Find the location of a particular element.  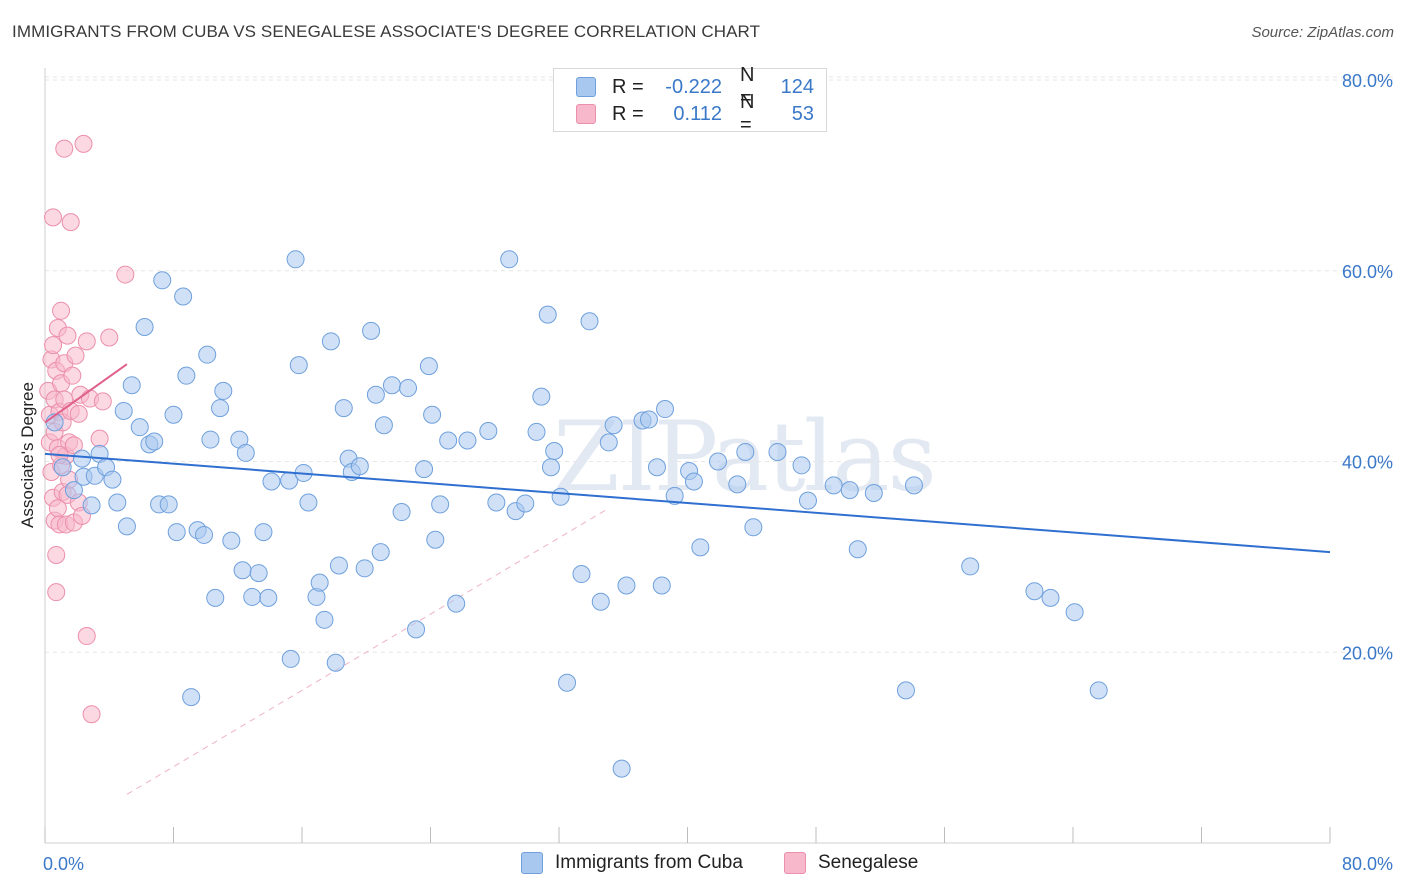

n-value: 53 is located at coordinates (802, 113).